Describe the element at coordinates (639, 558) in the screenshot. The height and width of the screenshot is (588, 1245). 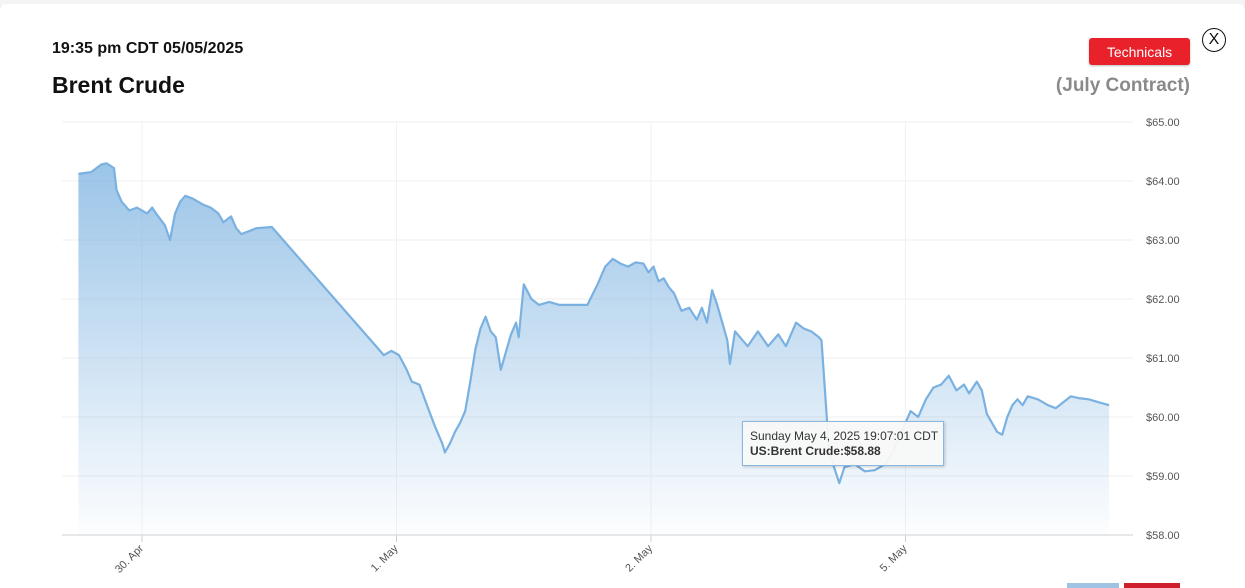
I see `x-tick-label: 2. May` at that location.